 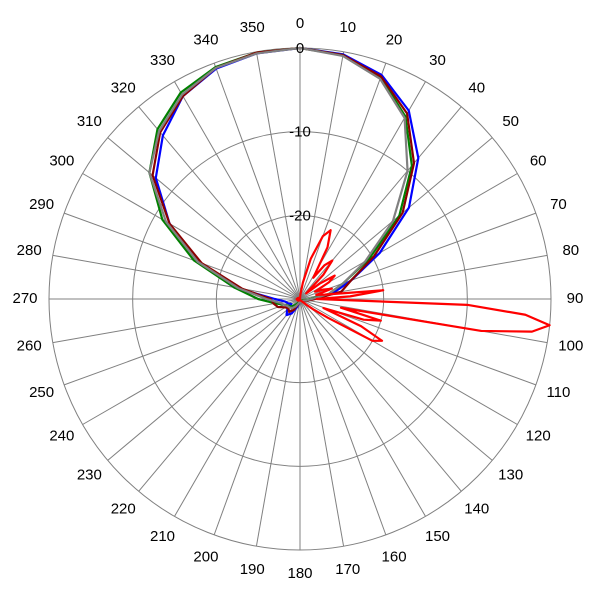 I want to click on angle-label-60: 60, so click(x=538, y=160).